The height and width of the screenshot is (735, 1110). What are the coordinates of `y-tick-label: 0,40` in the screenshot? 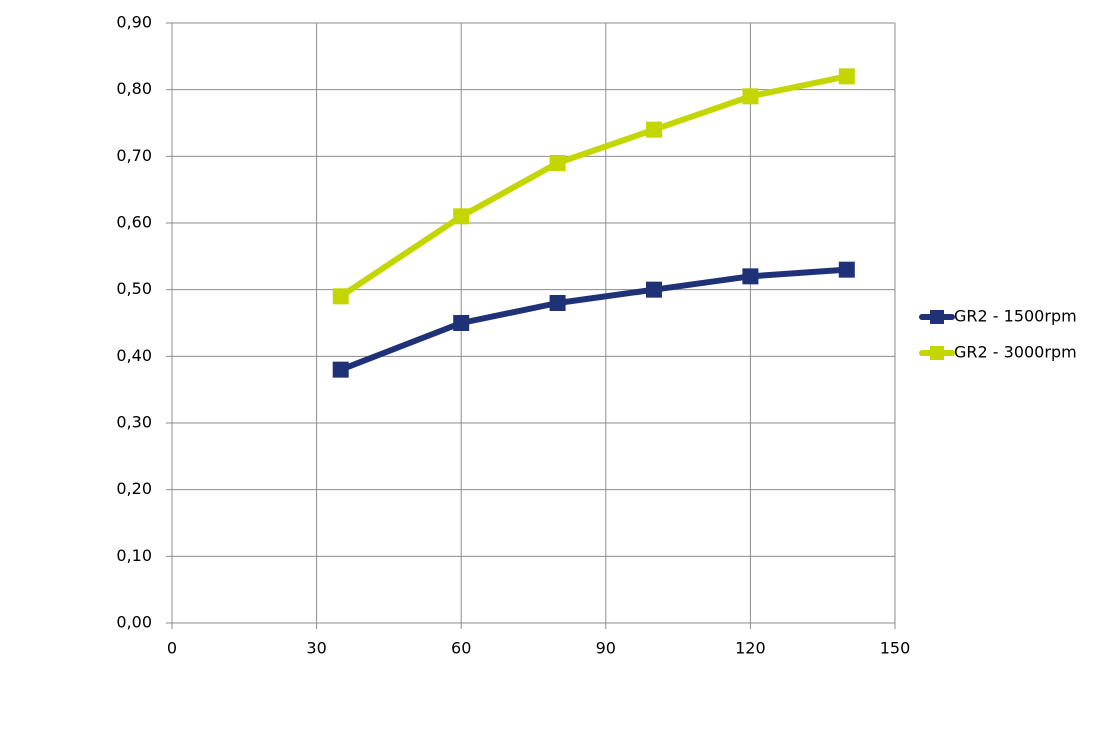 It's located at (134, 355).